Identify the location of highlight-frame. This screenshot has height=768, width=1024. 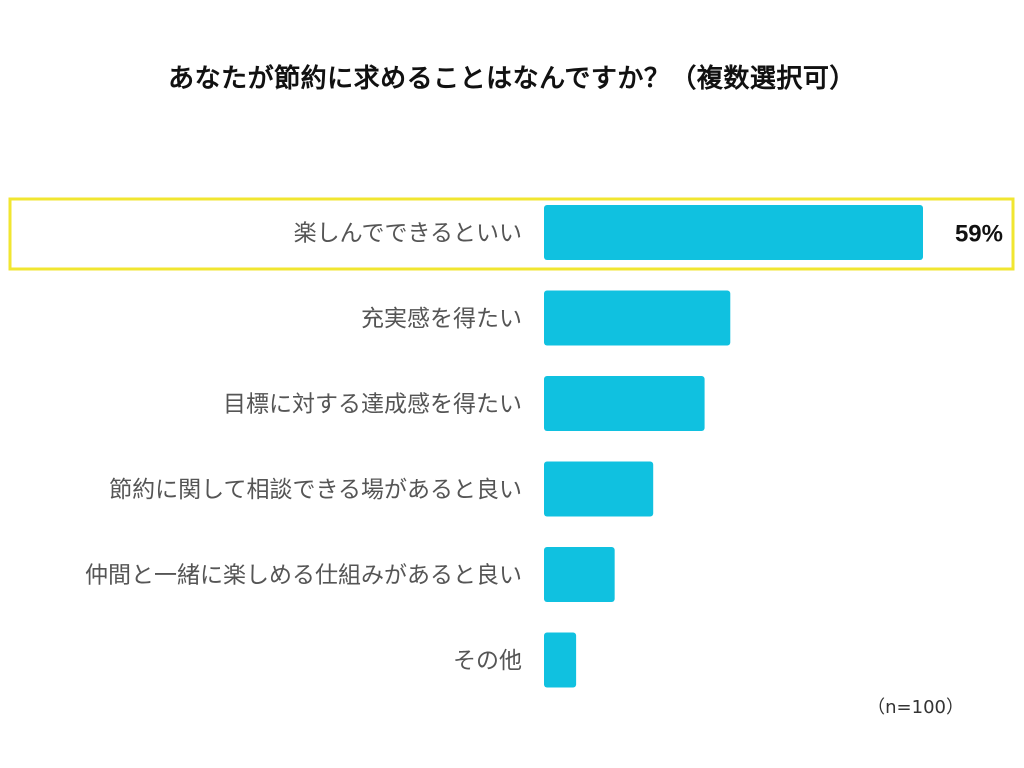
(511, 234).